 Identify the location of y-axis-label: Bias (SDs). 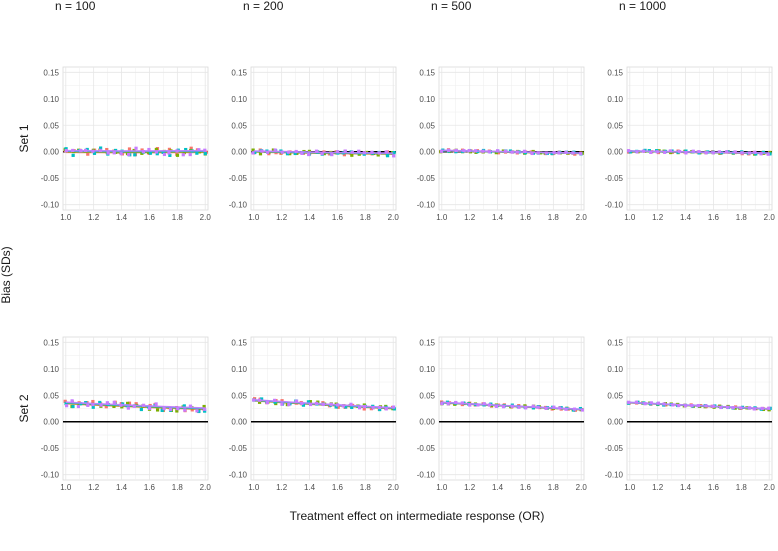
(6, 274).